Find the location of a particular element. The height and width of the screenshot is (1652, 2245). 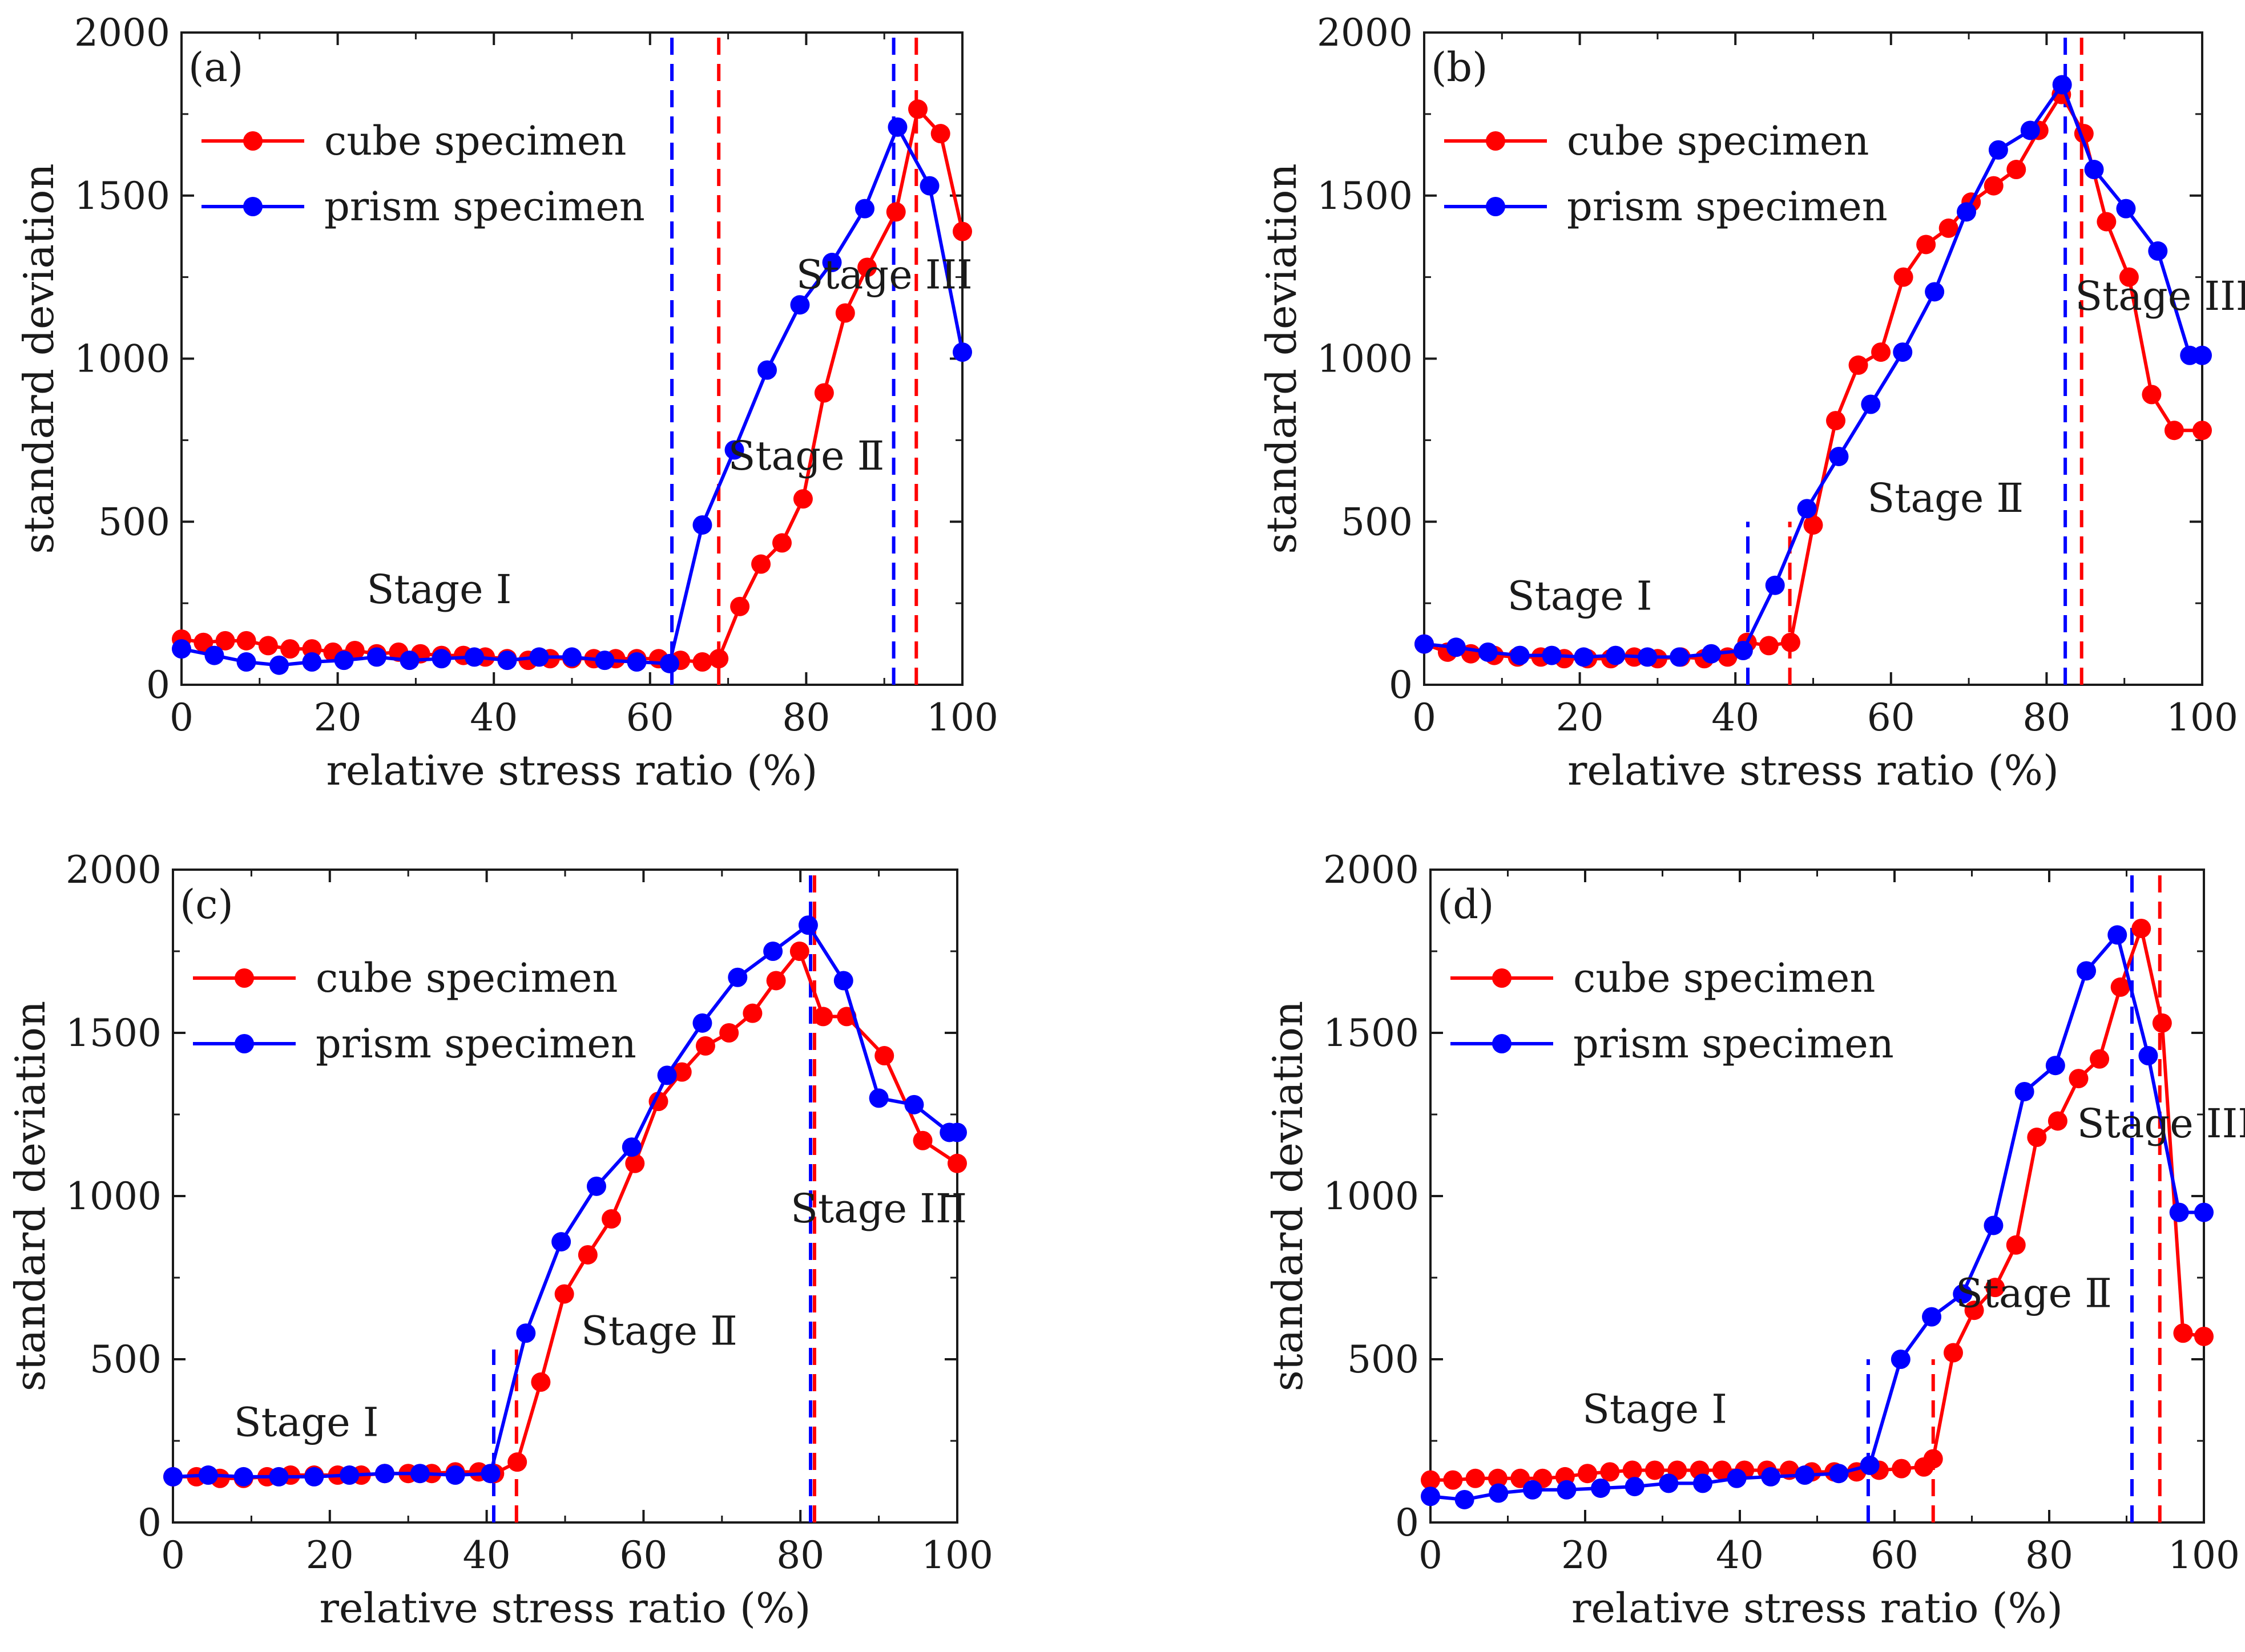

panel-label: (b) is located at coordinates (1460, 67).